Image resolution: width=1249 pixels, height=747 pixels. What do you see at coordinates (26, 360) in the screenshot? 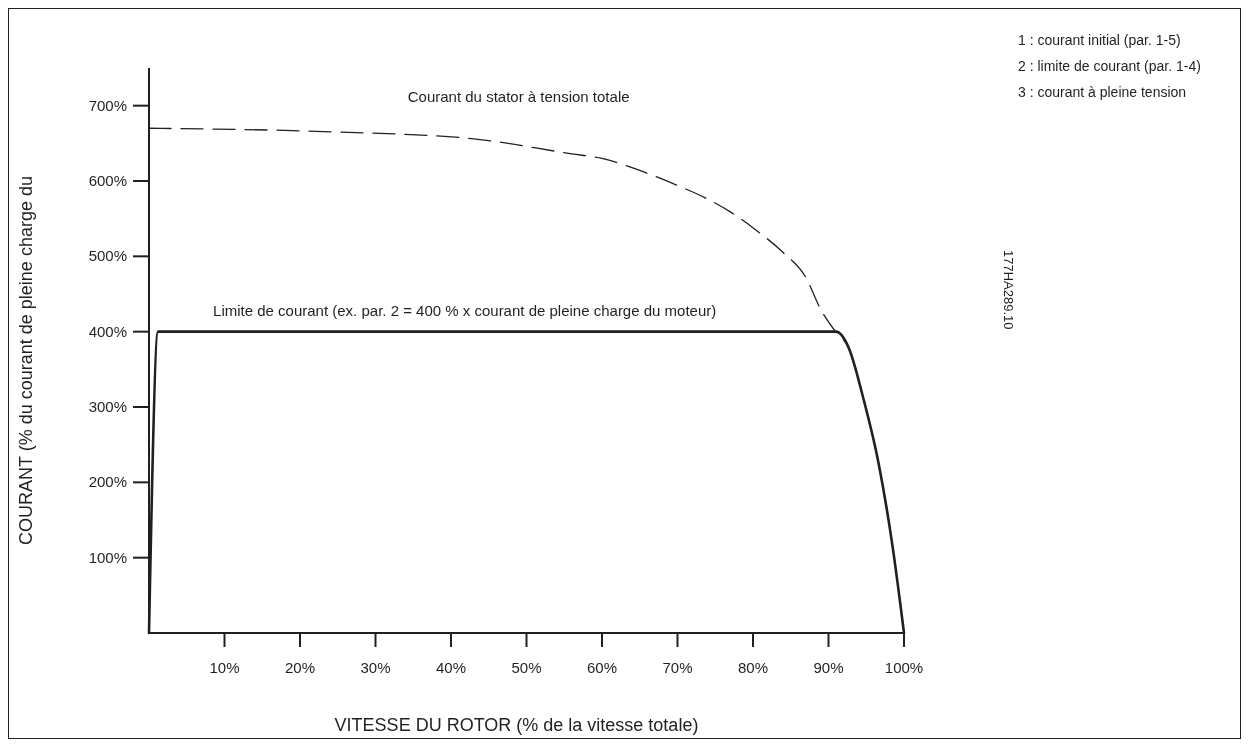
I see `y-axis-title: COURANT (% du courant de pleine charge du` at bounding box center [26, 360].